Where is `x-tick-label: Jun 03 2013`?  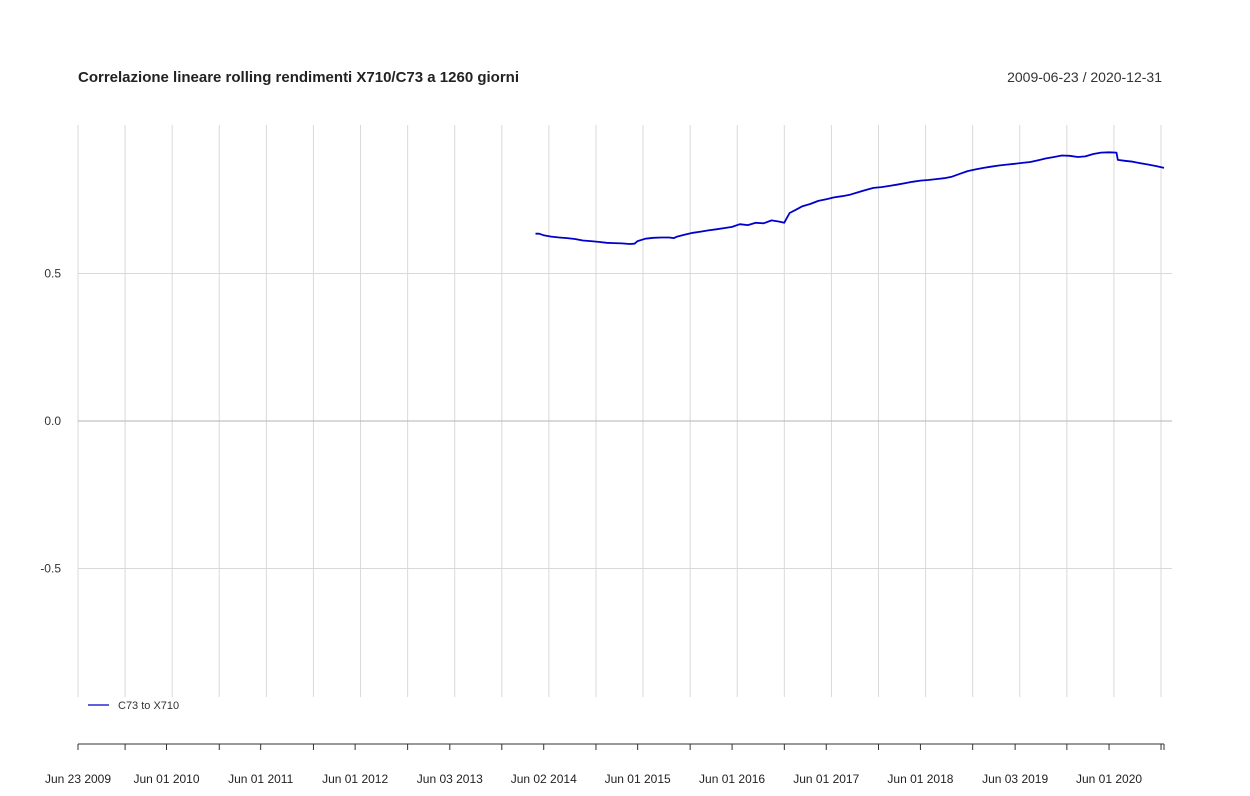
x-tick-label: Jun 03 2013 is located at coordinates (450, 779).